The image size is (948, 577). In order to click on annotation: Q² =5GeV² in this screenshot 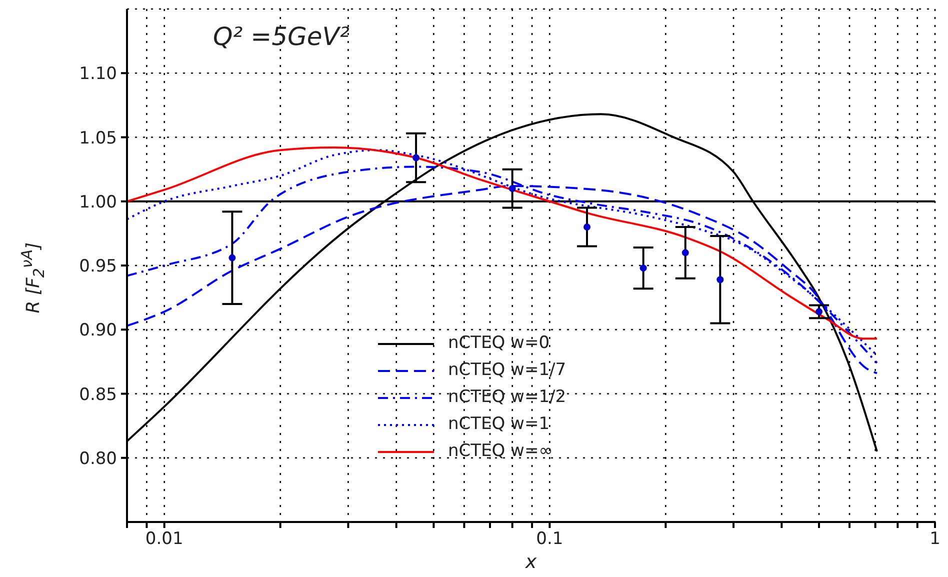, I will do `click(281, 36)`.